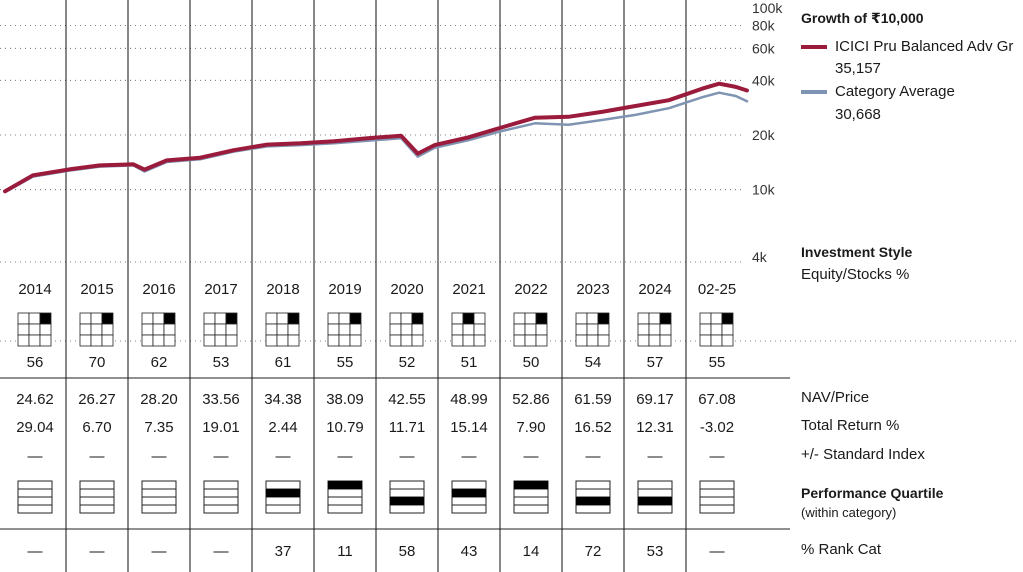 This screenshot has width=1023, height=572. What do you see at coordinates (283, 362) in the screenshot?
I see `equity-value: 61` at bounding box center [283, 362].